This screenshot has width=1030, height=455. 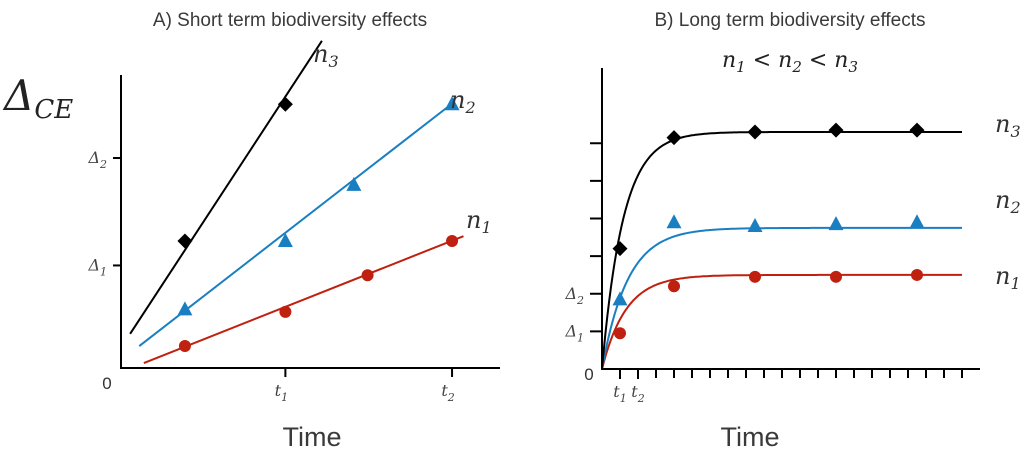 What do you see at coordinates (290, 20) in the screenshot?
I see `panel-a-title: A) Short term biodiversity effects` at bounding box center [290, 20].